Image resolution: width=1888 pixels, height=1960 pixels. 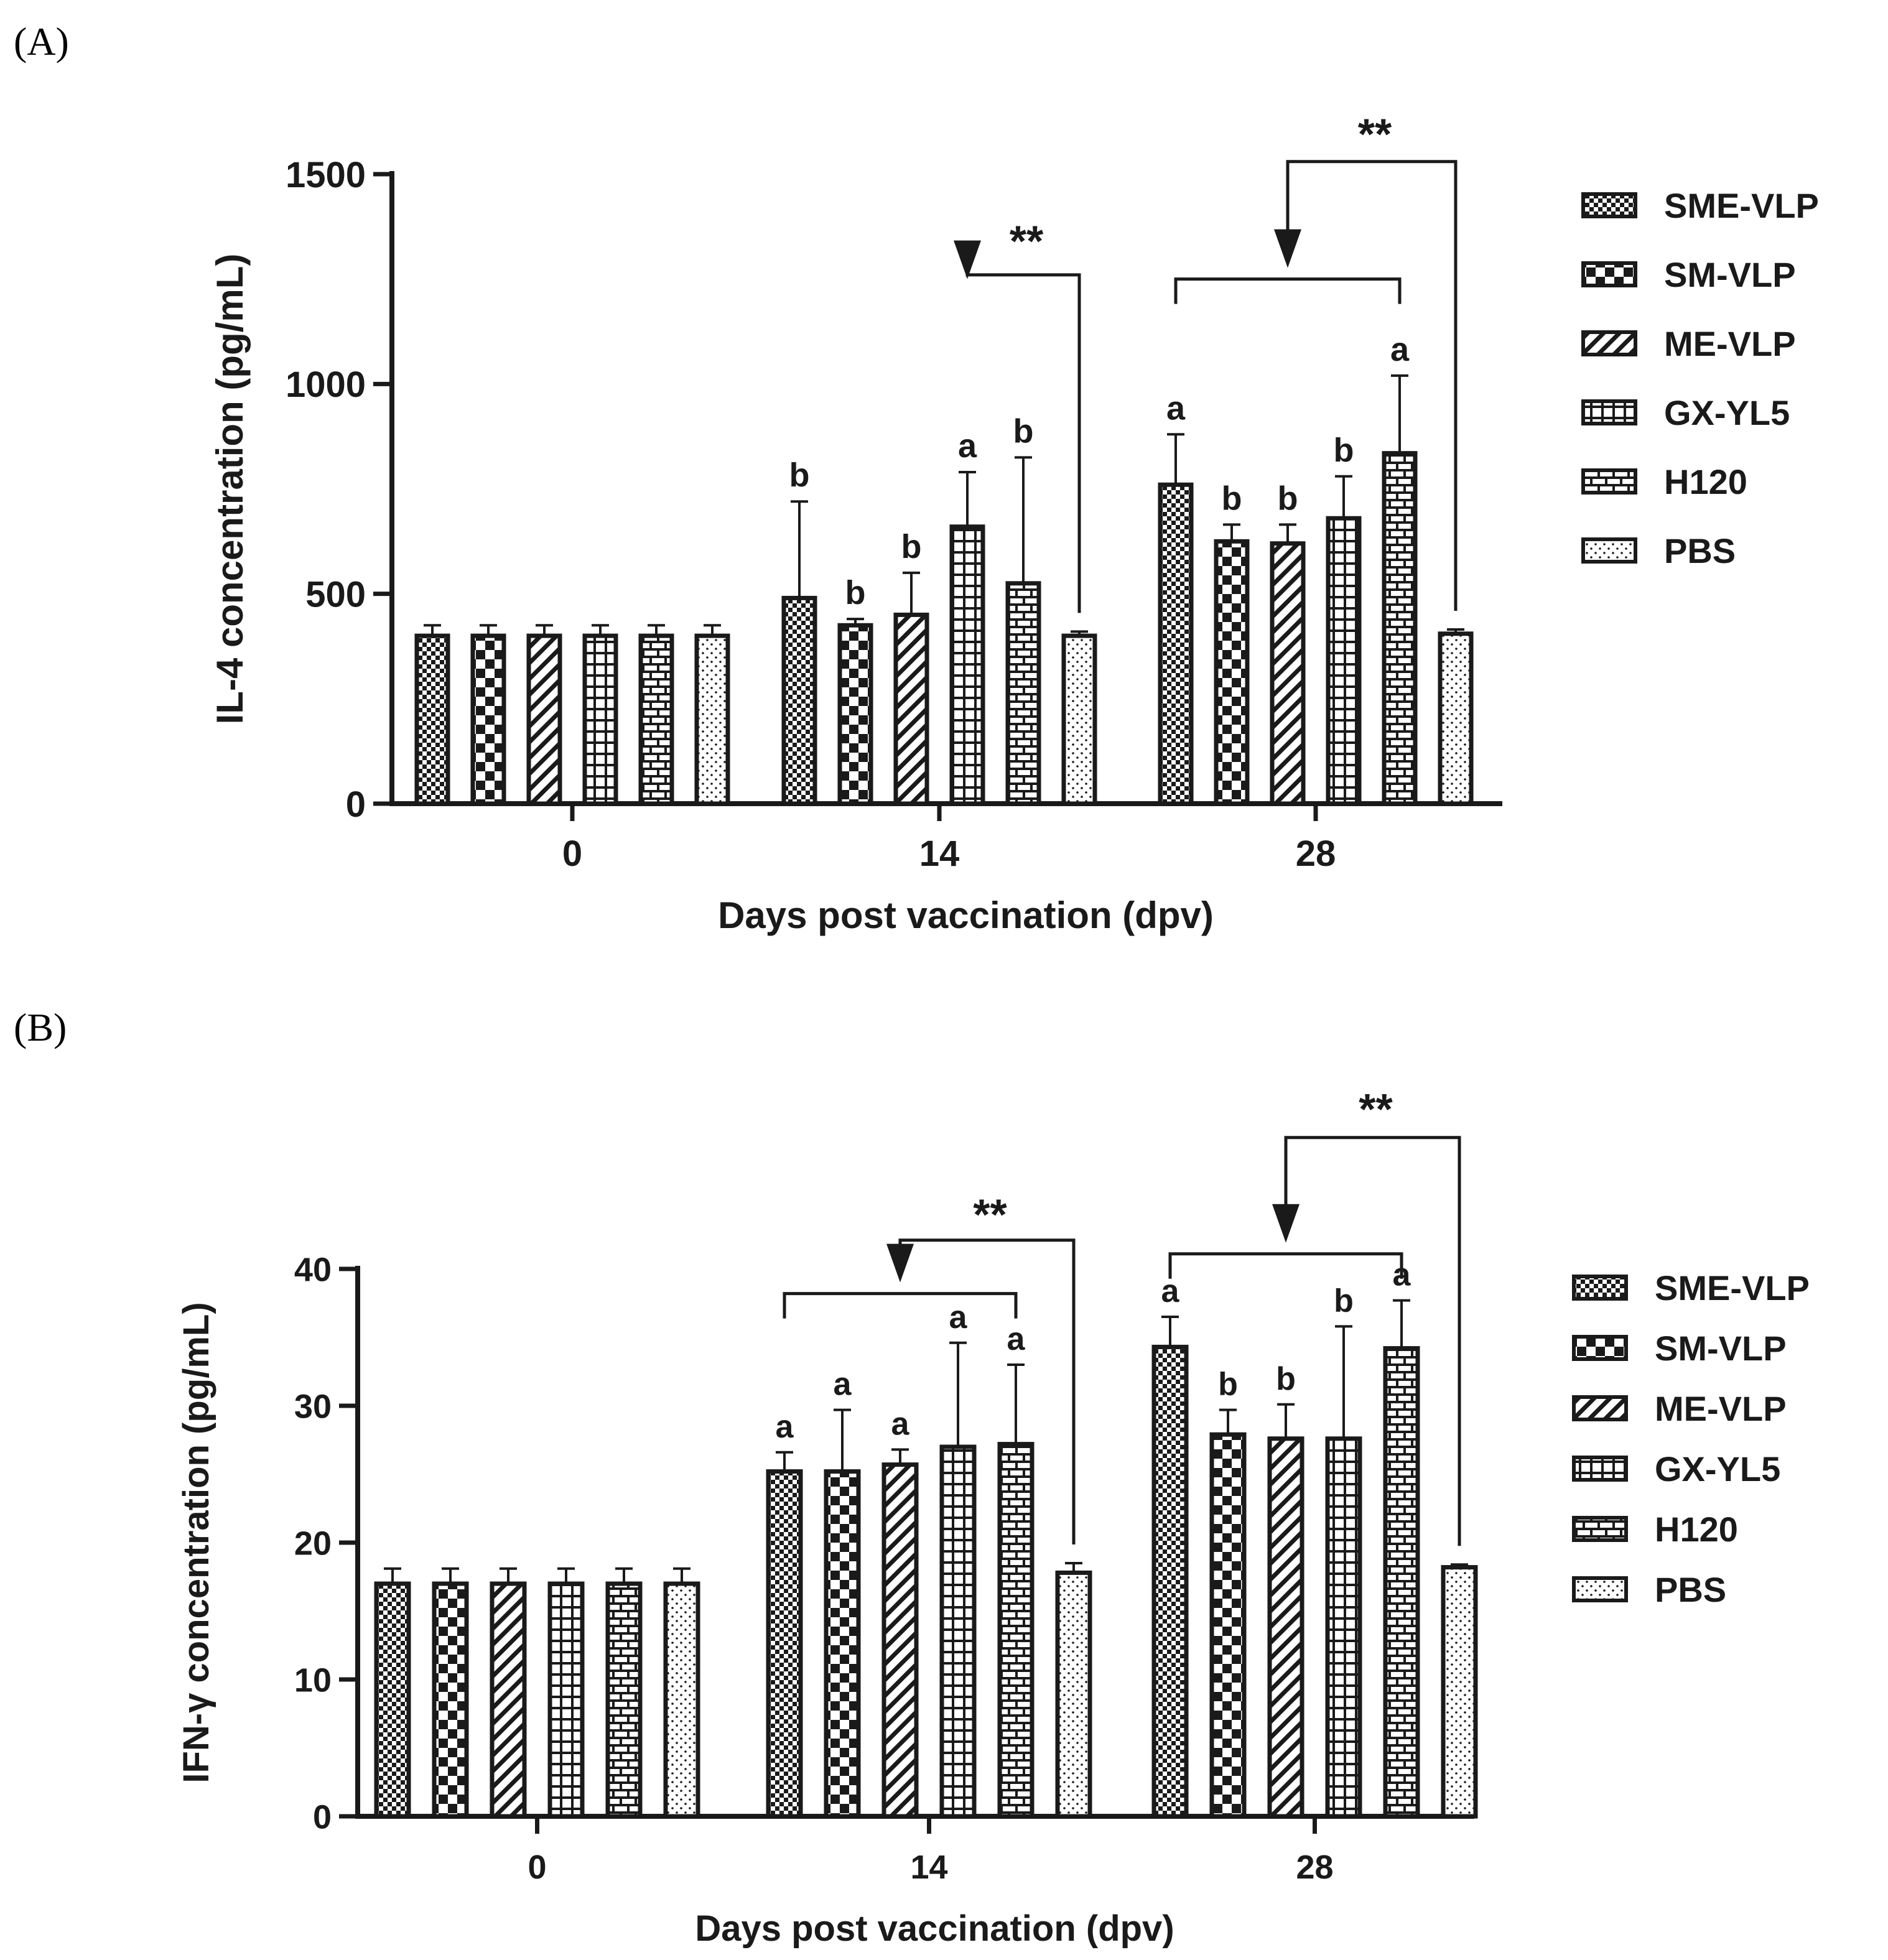 I want to click on y-axis-title: IFN-γ concentration (pg/mL), so click(x=196, y=1542).